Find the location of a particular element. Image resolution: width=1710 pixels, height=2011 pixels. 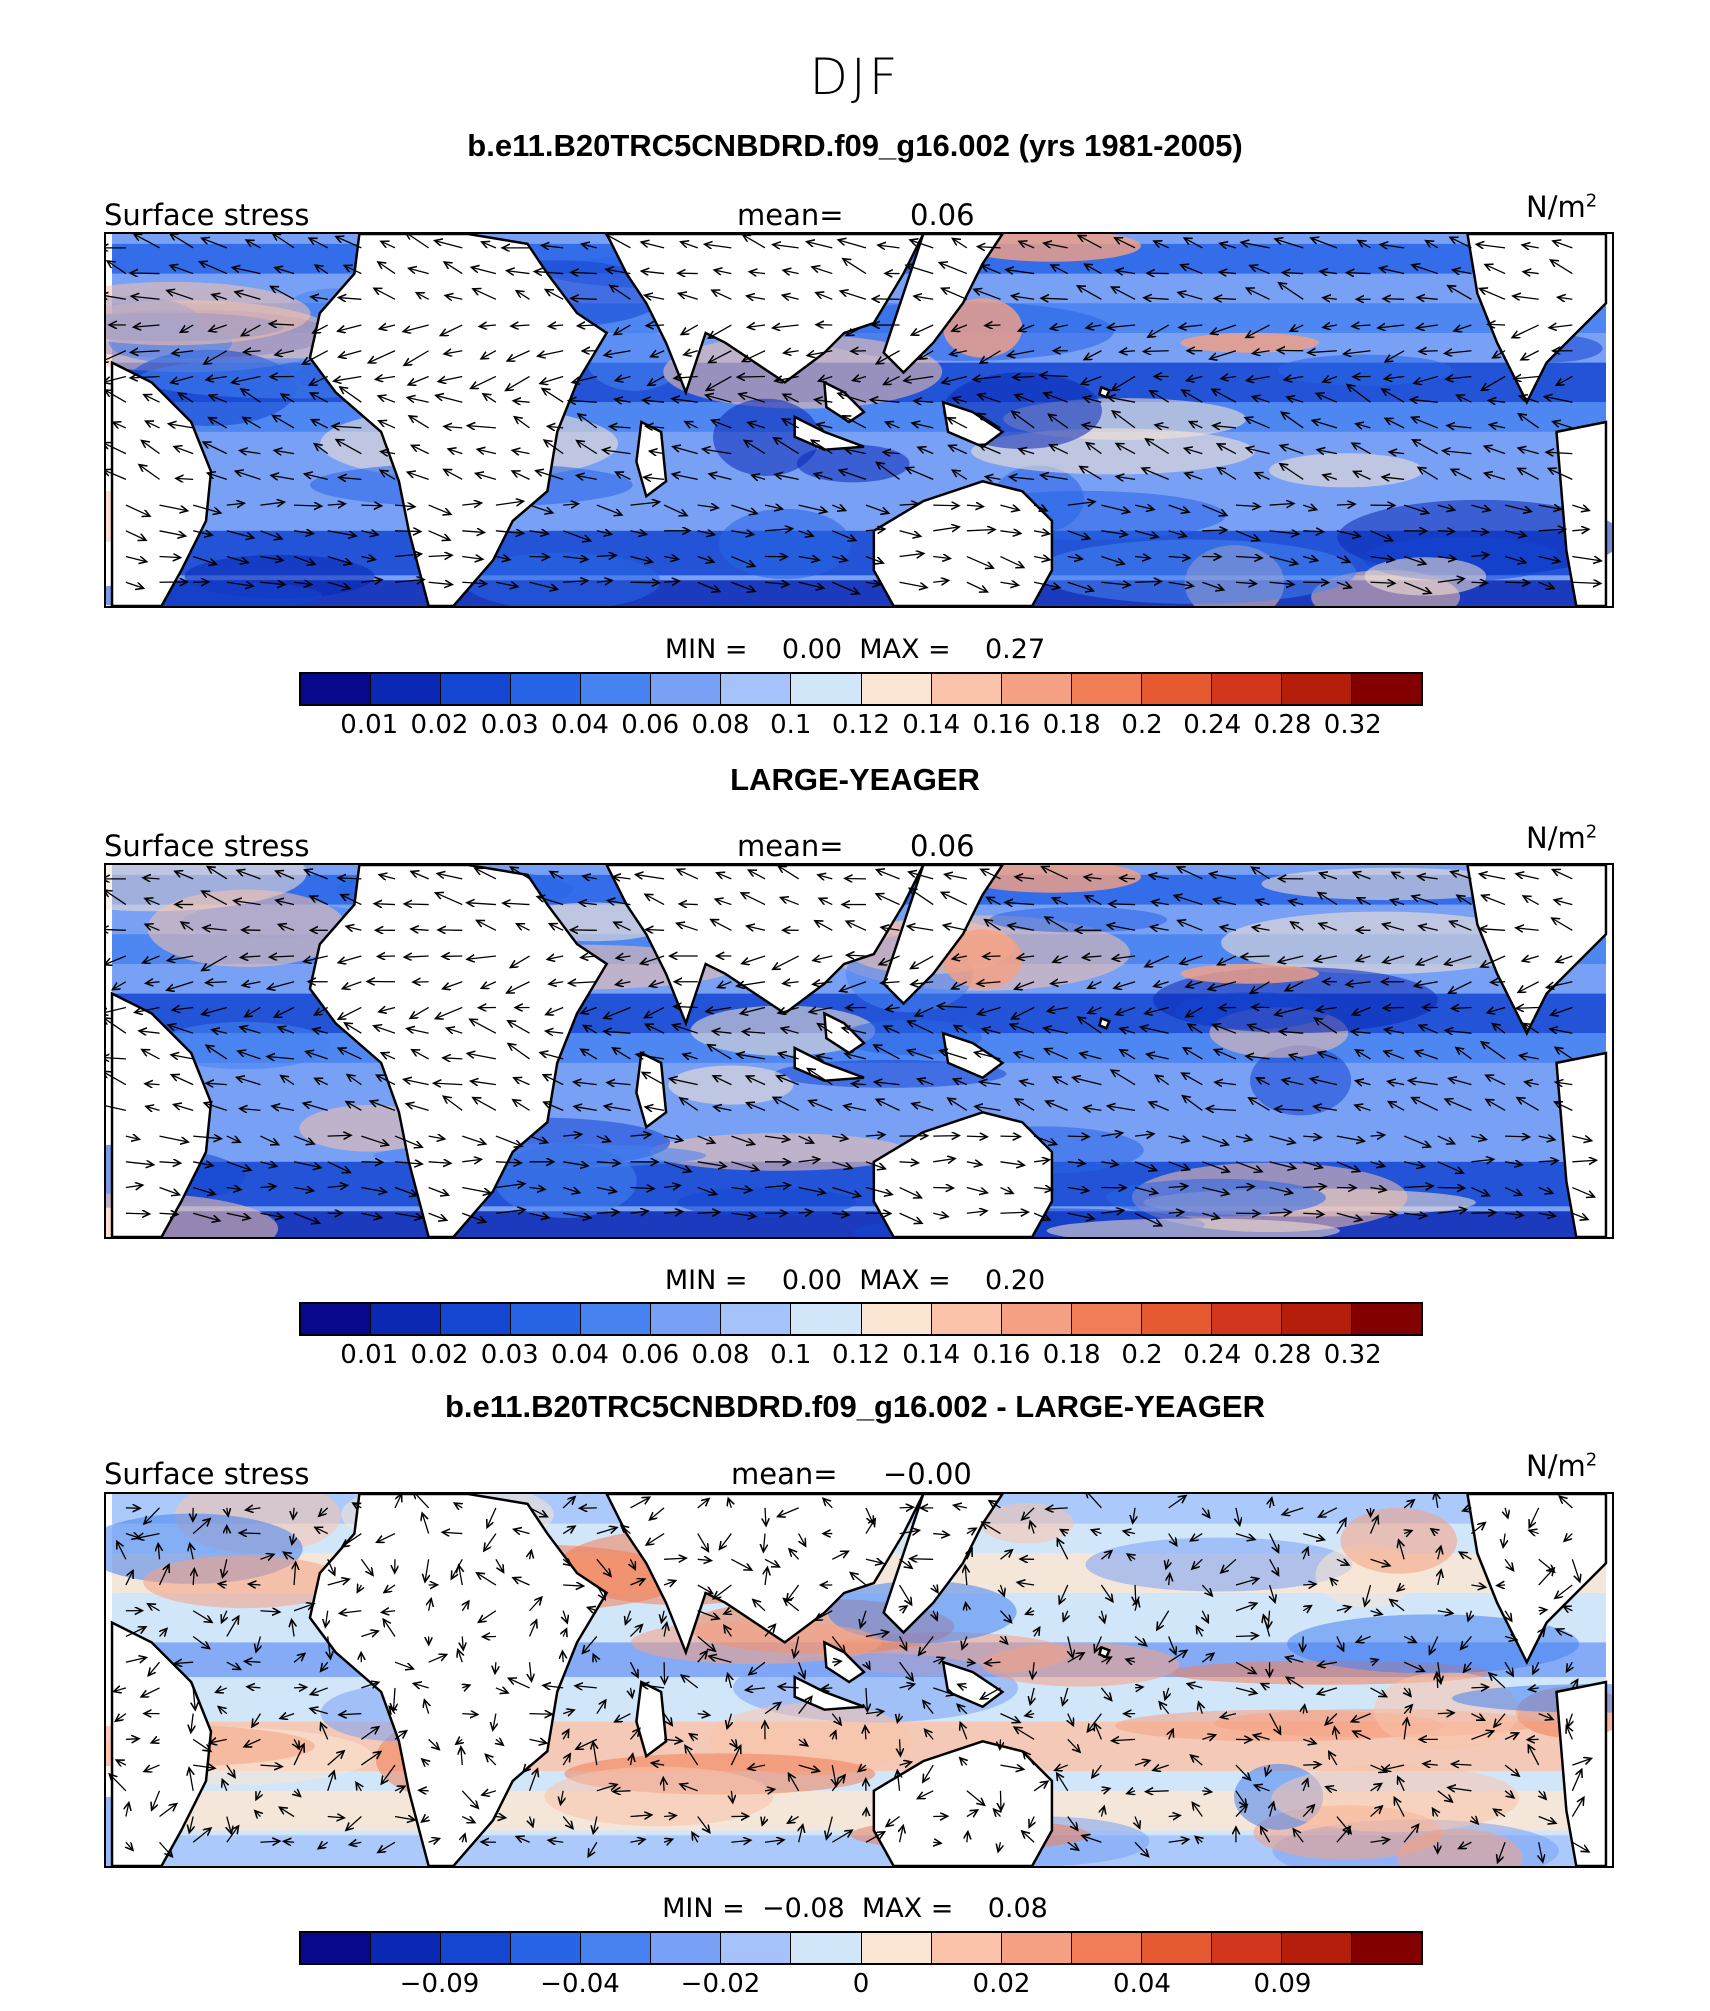

colorbar-tick-label: 0.16 is located at coordinates (1001, 1355).